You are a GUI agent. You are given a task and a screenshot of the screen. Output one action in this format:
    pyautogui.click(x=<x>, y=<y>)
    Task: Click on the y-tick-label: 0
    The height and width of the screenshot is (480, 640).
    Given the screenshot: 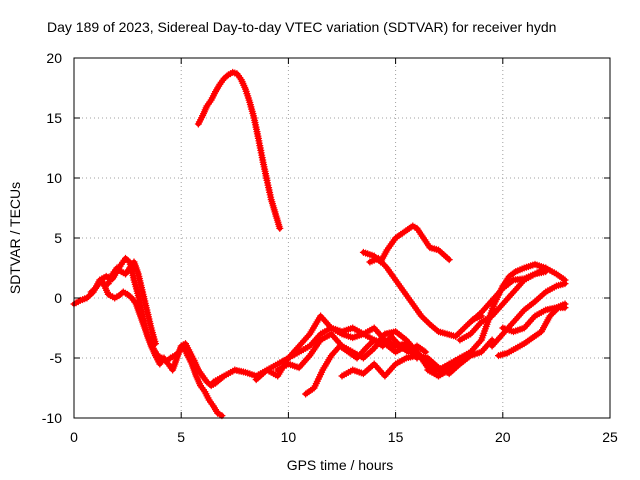 What is the action you would take?
    pyautogui.click(x=58, y=298)
    